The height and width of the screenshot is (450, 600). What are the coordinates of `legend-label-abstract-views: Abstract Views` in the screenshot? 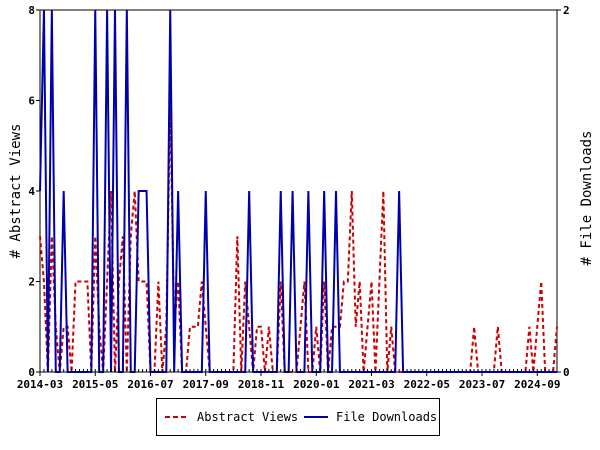 It's located at (248, 417).